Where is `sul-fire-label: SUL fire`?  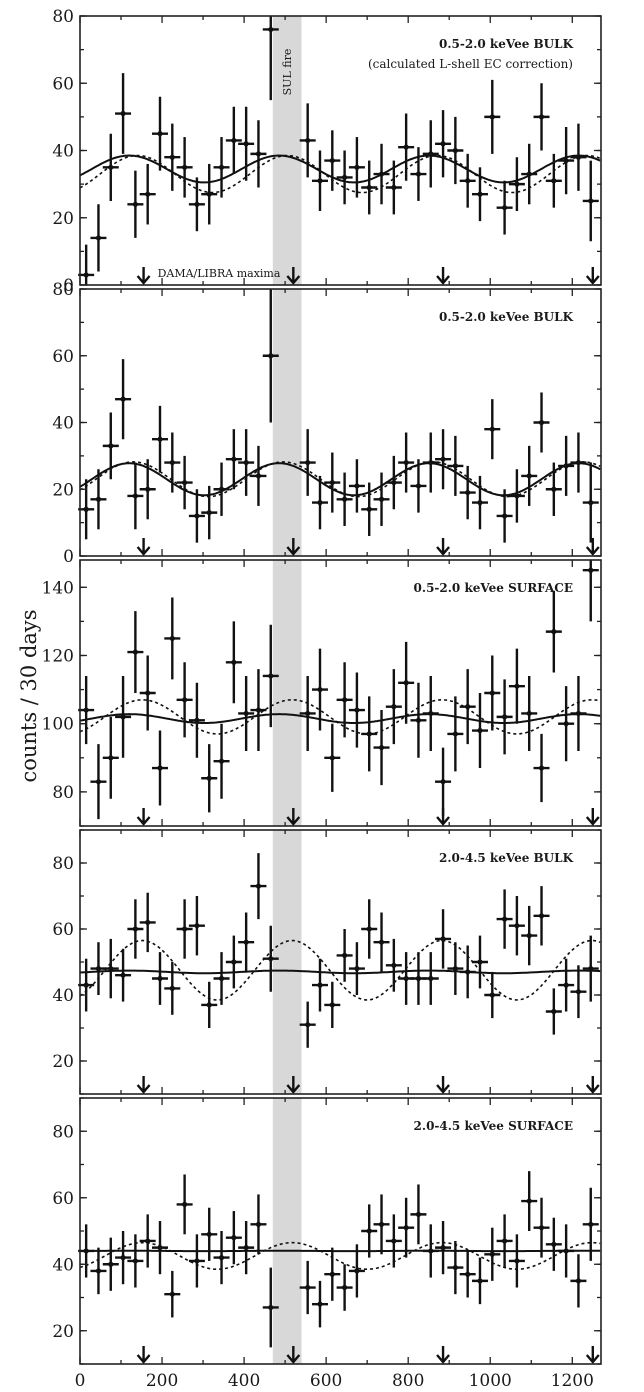 sul-fire-label: SUL fire is located at coordinates (287, 72).